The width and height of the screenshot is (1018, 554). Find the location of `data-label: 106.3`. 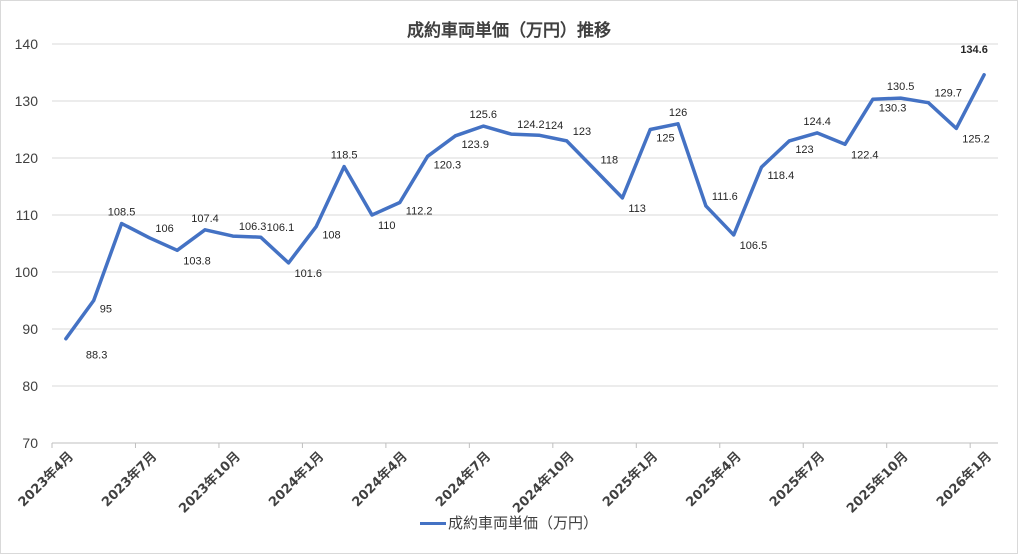

data-label: 106.3 is located at coordinates (253, 227).